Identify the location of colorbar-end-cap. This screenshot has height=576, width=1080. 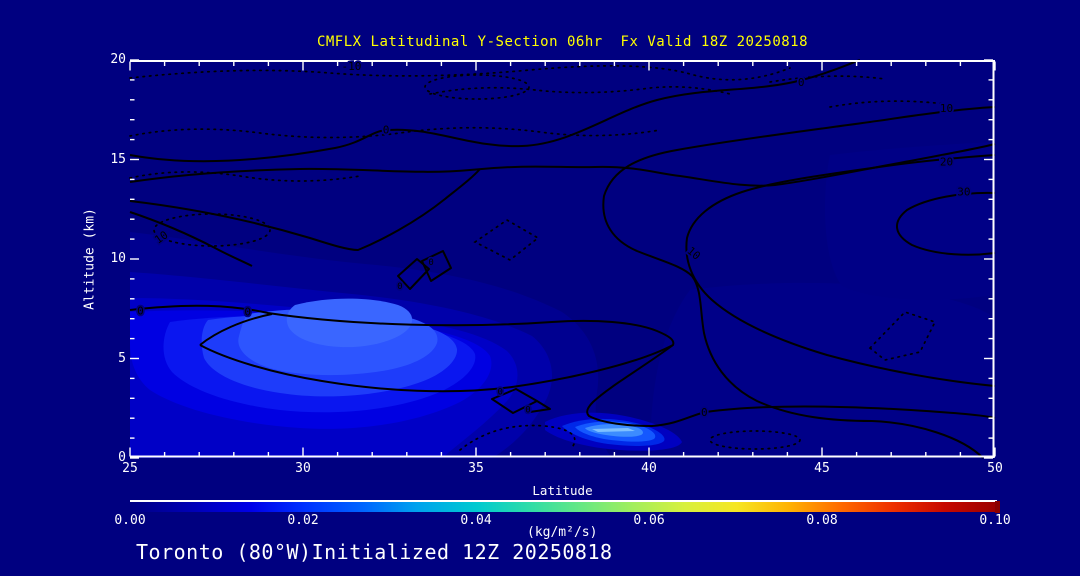
(997, 507).